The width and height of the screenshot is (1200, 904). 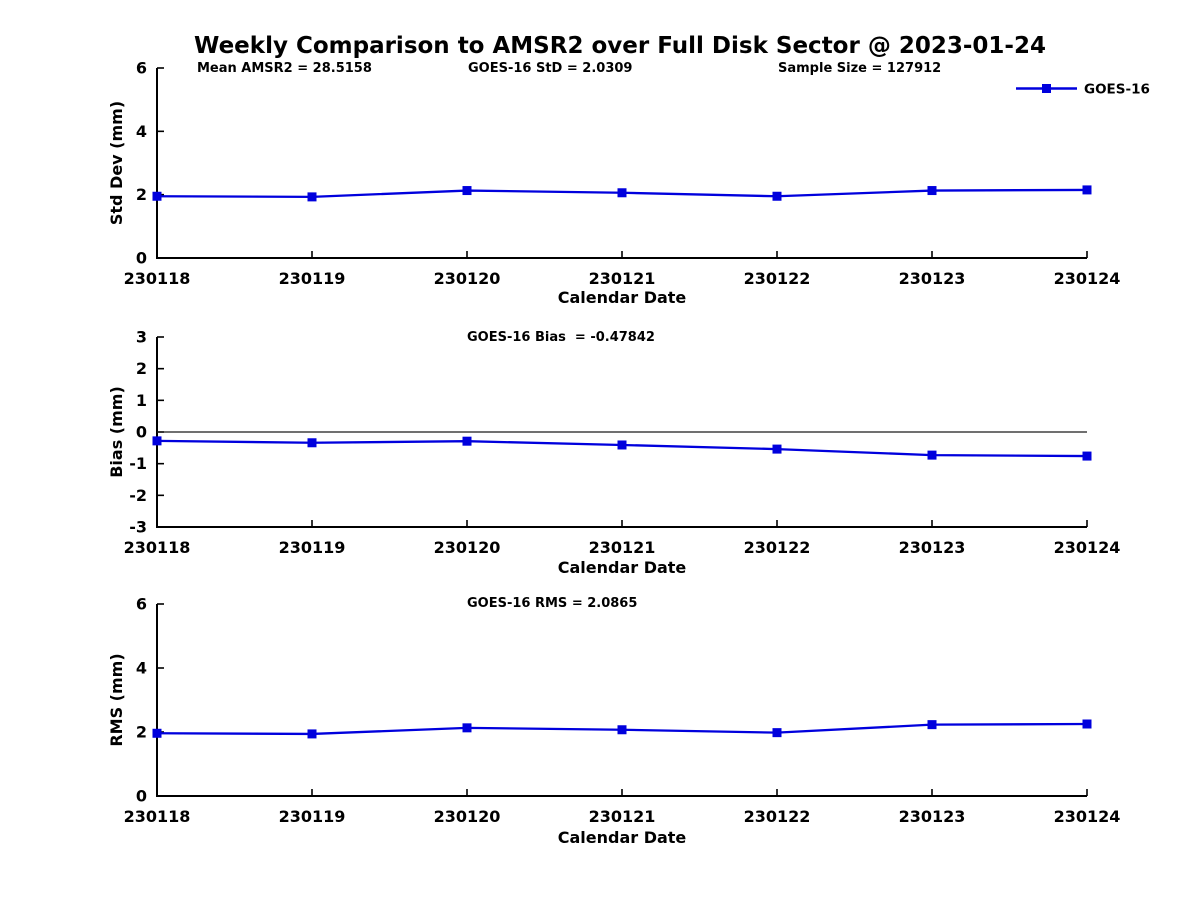 I want to click on y-axis-label-bias: Bias (mm), so click(x=116, y=432).